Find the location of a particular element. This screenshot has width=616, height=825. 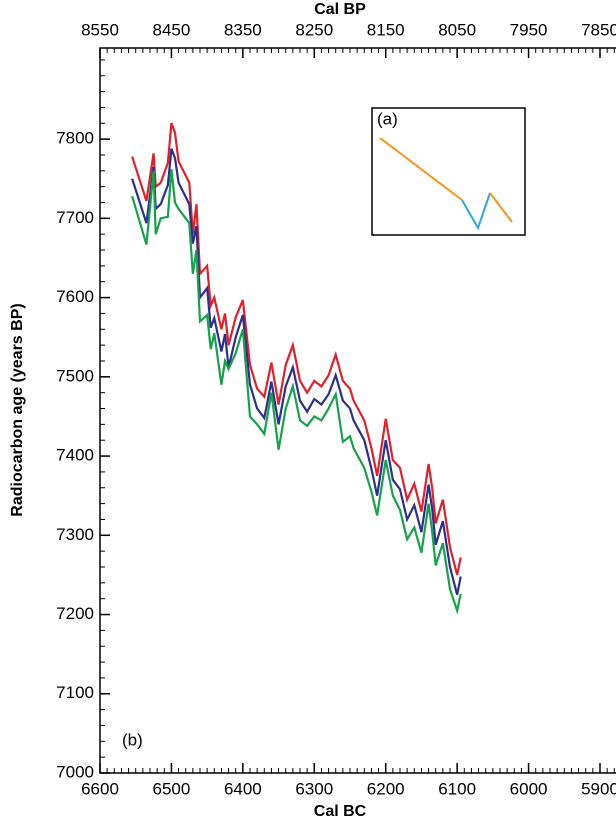

tick-label: 8150 is located at coordinates (386, 29).